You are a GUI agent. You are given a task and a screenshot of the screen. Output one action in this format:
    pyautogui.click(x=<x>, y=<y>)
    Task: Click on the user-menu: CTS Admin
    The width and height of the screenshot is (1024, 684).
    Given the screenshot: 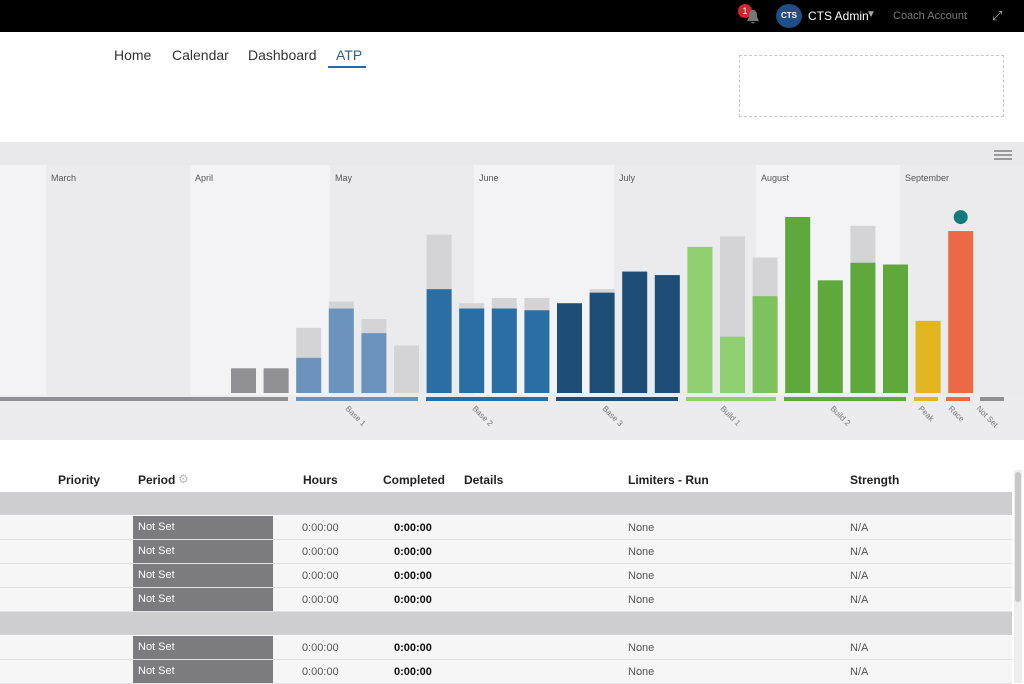 What is the action you would take?
    pyautogui.click(x=838, y=16)
    